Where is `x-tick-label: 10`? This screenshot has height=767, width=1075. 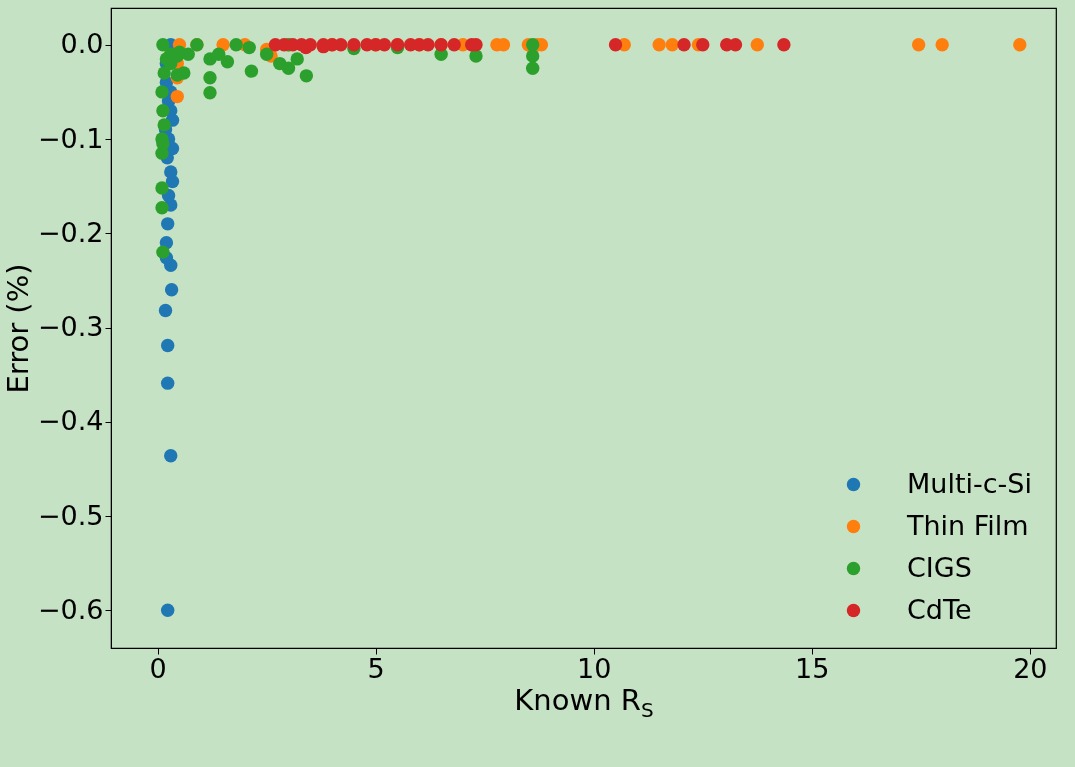
x-tick-label: 10 is located at coordinates (594, 668).